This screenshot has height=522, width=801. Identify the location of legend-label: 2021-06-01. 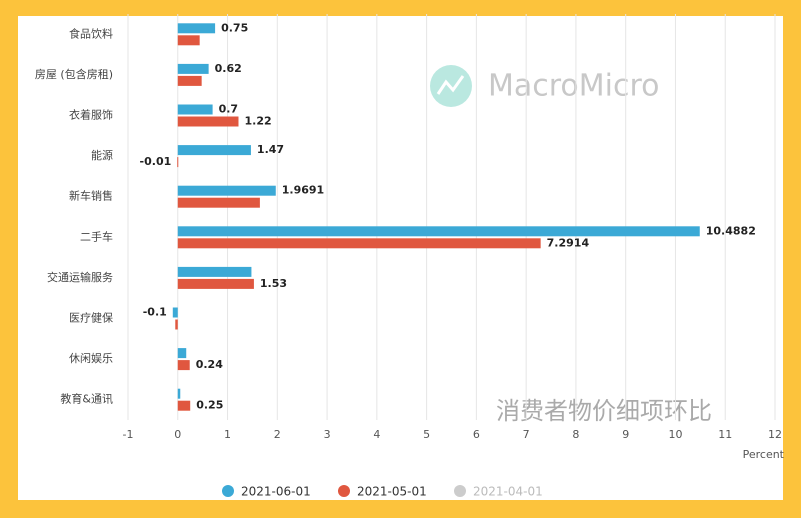
(276, 492).